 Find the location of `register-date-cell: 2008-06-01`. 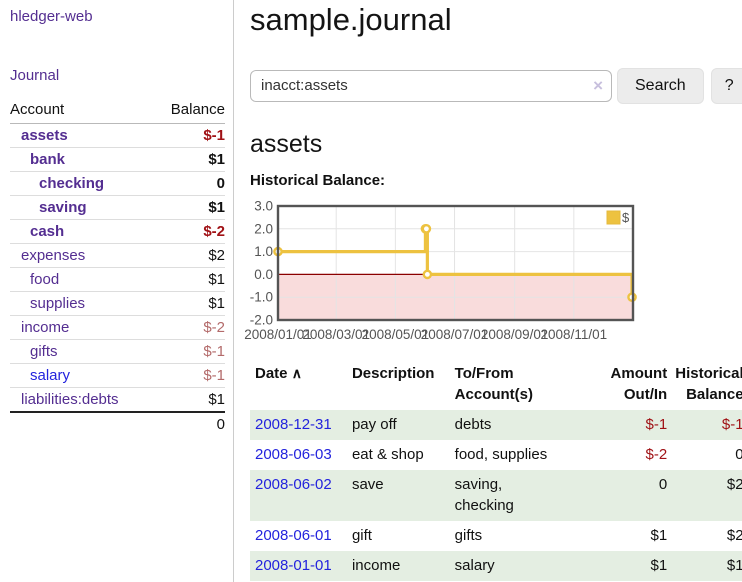

register-date-cell: 2008-06-01 is located at coordinates (299, 536).